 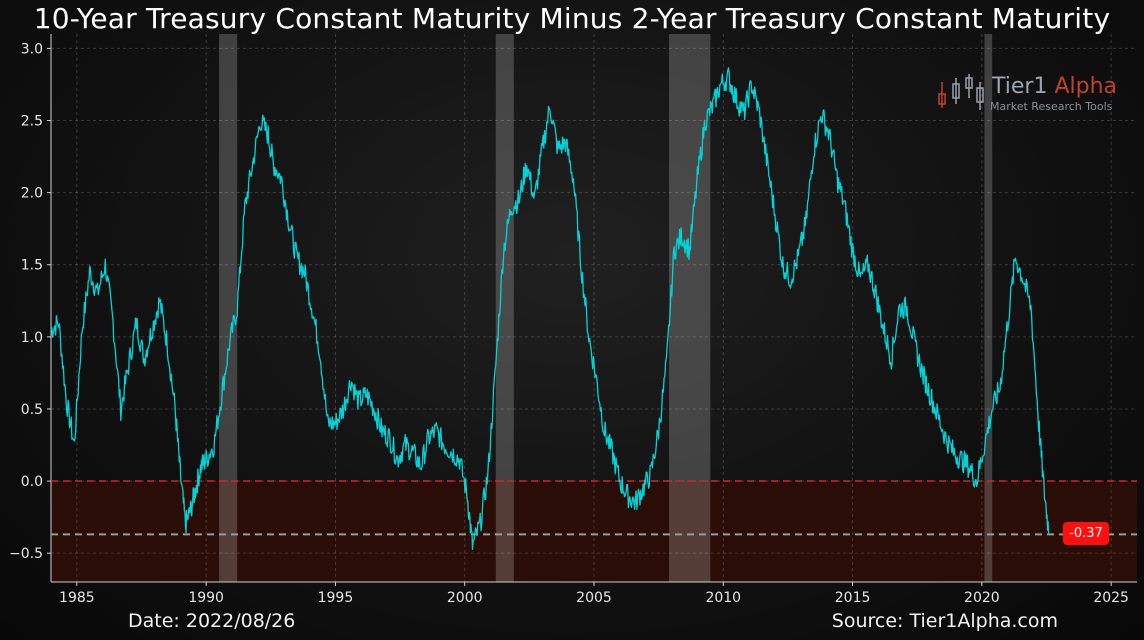 I want to click on x-tick-label: 1990, so click(x=206, y=598).